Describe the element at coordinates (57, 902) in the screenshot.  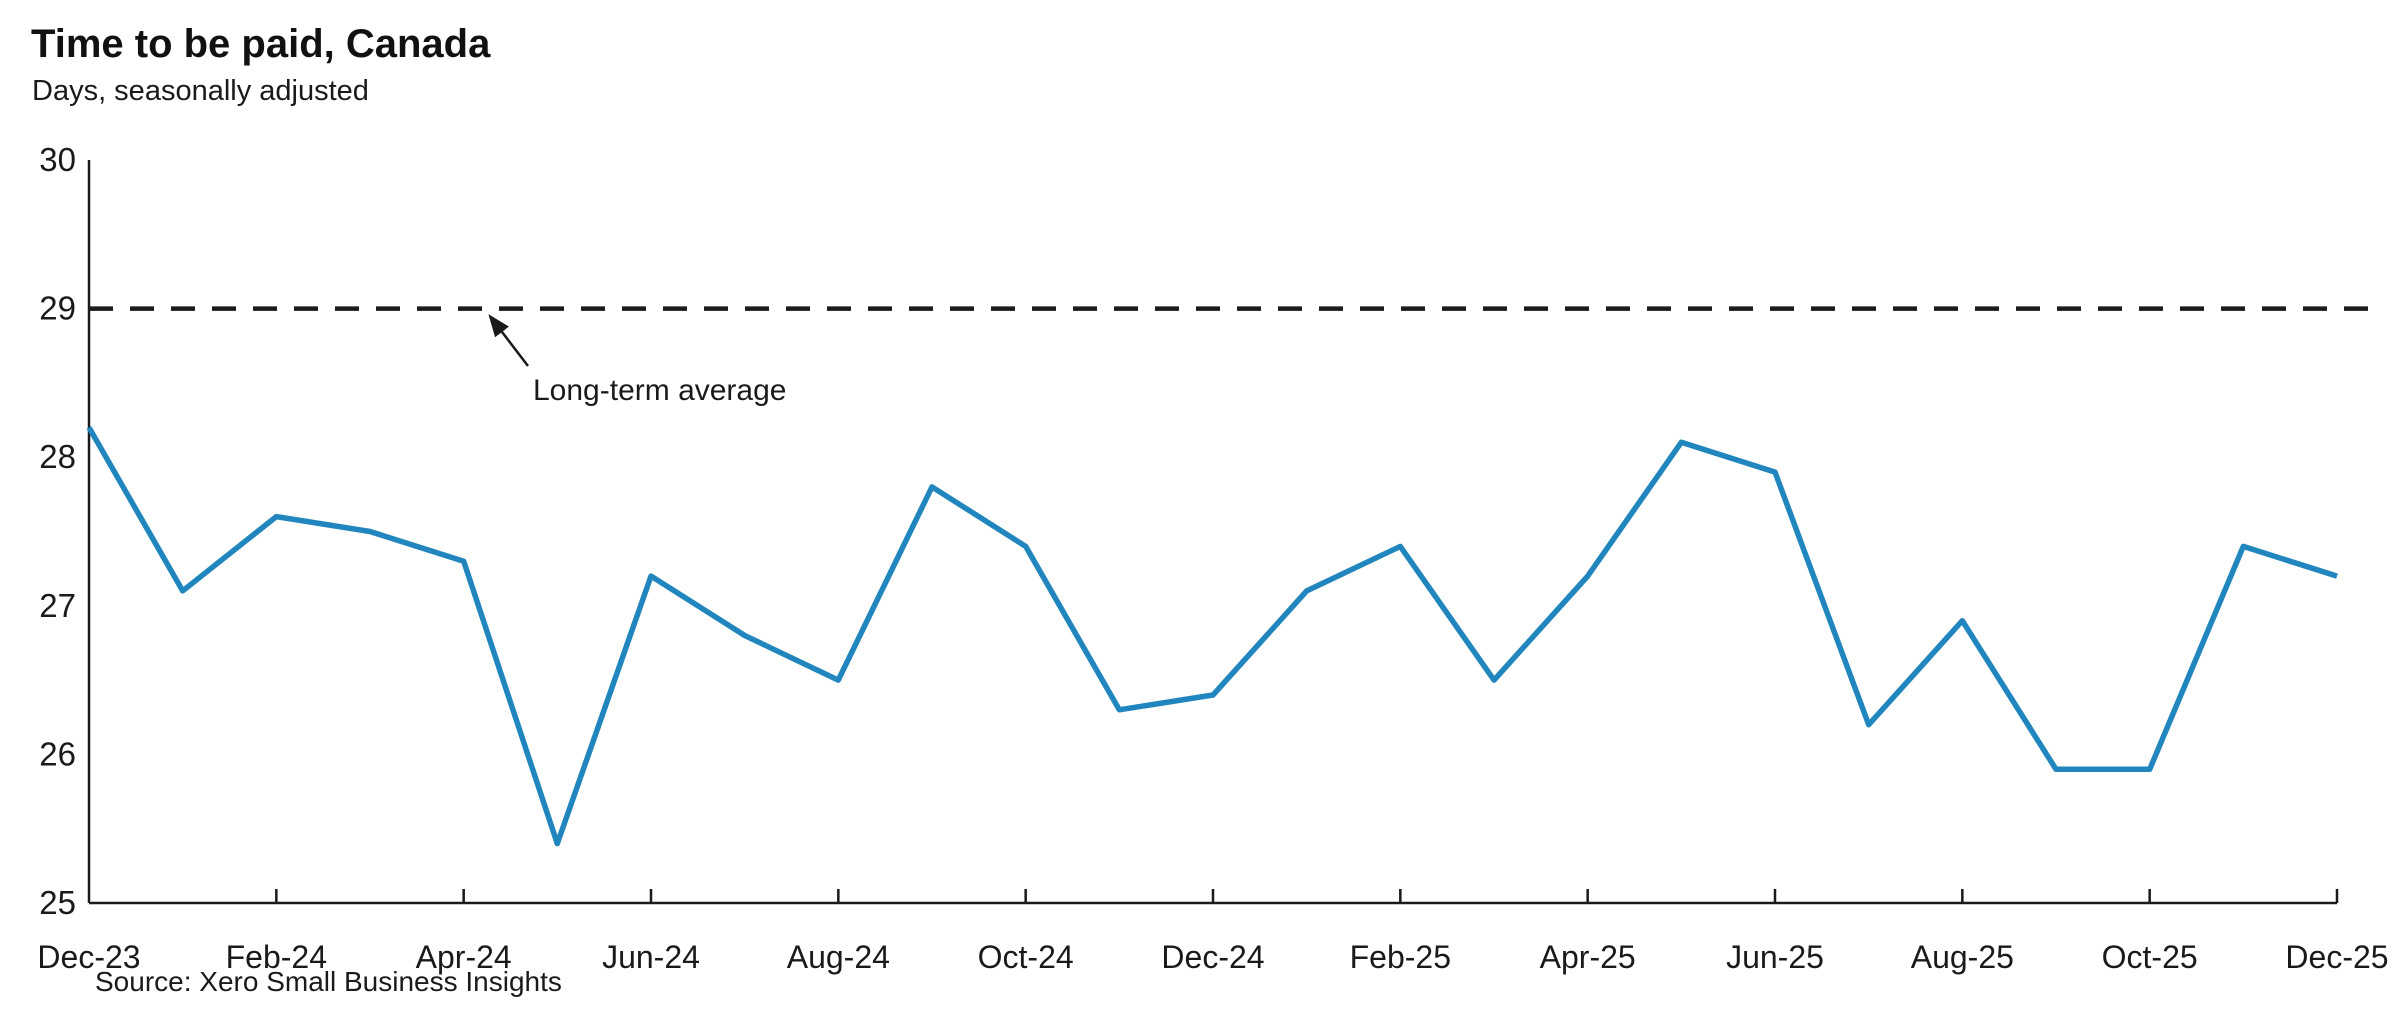
I see `y-tick-label: 25` at that location.